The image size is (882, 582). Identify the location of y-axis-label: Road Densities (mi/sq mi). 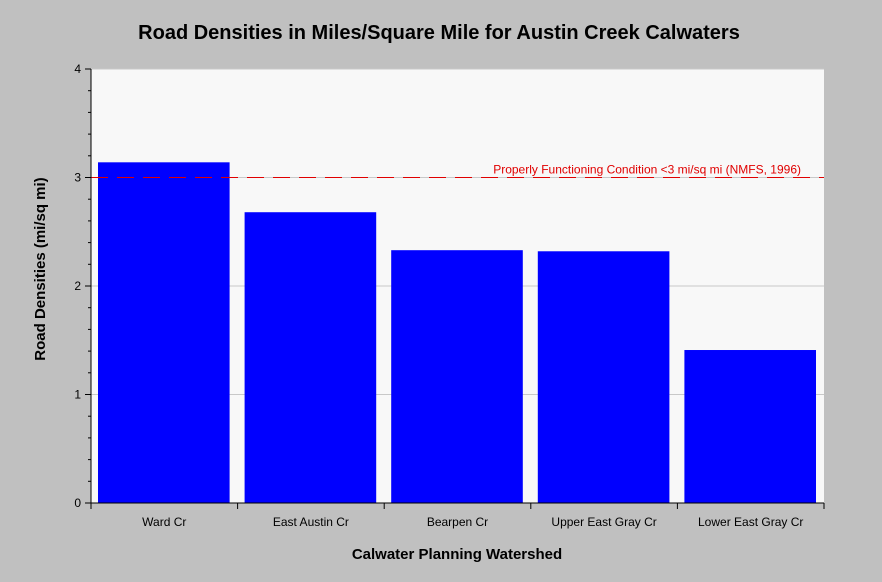
(40, 268).